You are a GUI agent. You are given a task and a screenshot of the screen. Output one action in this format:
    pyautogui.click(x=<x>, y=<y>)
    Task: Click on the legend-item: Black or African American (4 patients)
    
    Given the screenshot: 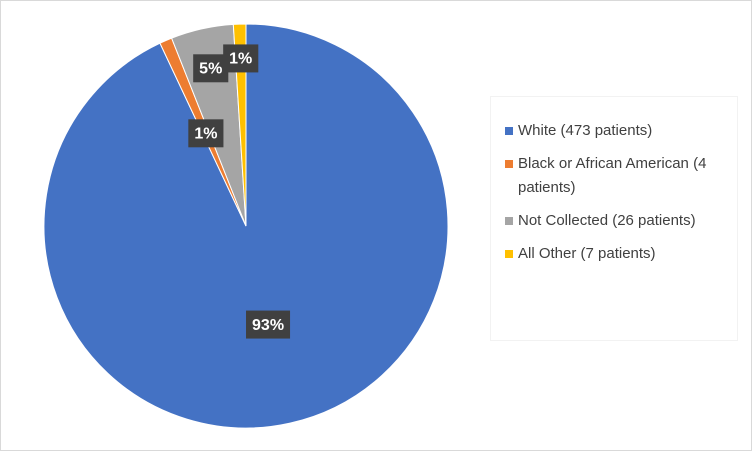 What is the action you would take?
    pyautogui.click(x=614, y=176)
    